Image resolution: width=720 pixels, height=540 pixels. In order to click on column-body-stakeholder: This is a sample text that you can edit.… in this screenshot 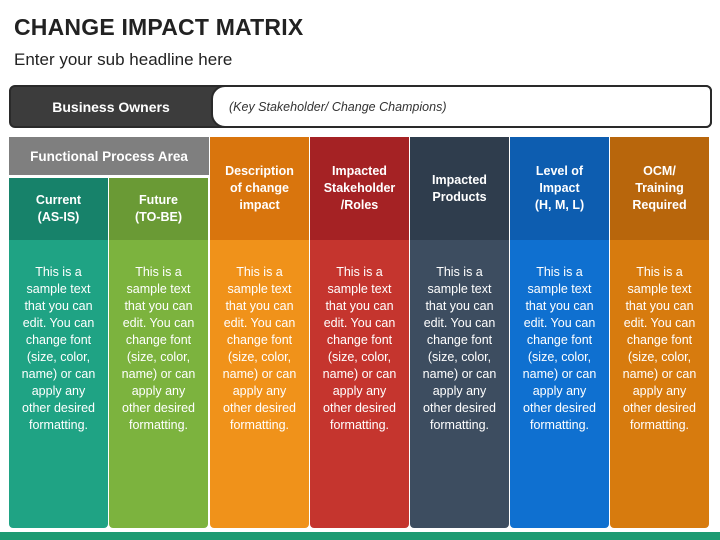, I will do `click(359, 348)`.